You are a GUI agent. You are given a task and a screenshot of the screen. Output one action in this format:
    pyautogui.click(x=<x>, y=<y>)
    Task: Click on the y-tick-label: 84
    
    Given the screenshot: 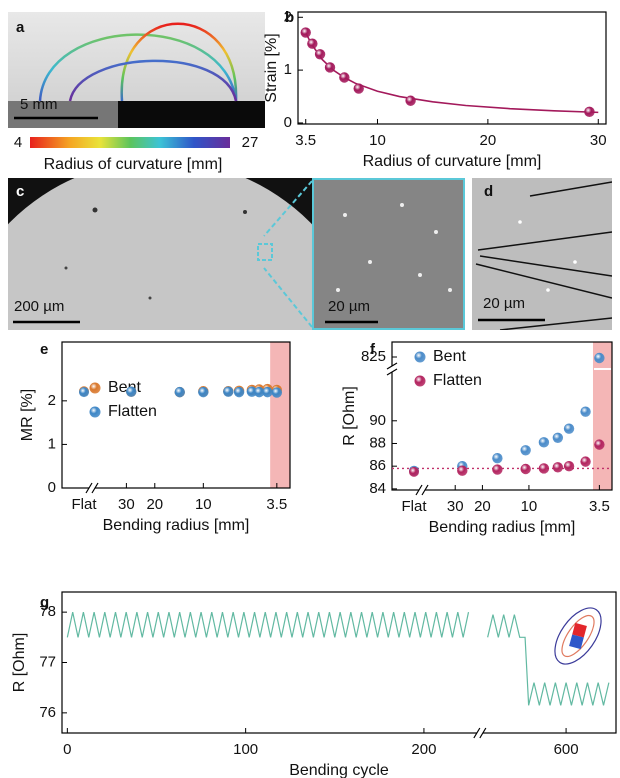 What is the action you would take?
    pyautogui.click(x=377, y=488)
    